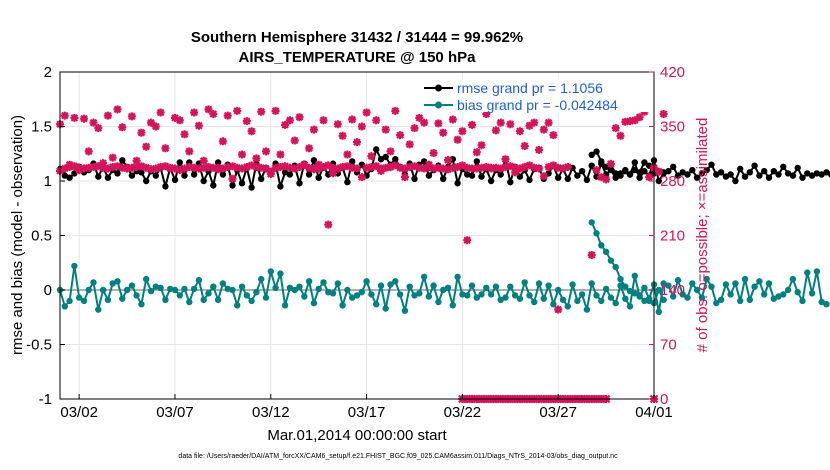 This screenshot has height=470, width=830. I want to click on x-tick-label: 03/12, so click(271, 412).